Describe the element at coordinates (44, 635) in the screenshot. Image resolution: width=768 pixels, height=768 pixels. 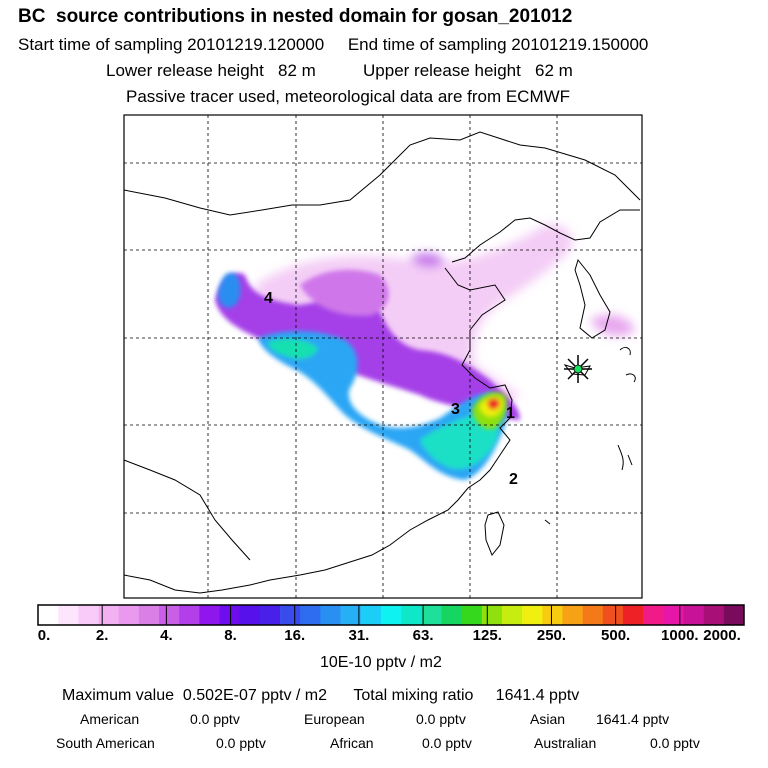
I see `colorbar-tick-label: 0.` at that location.